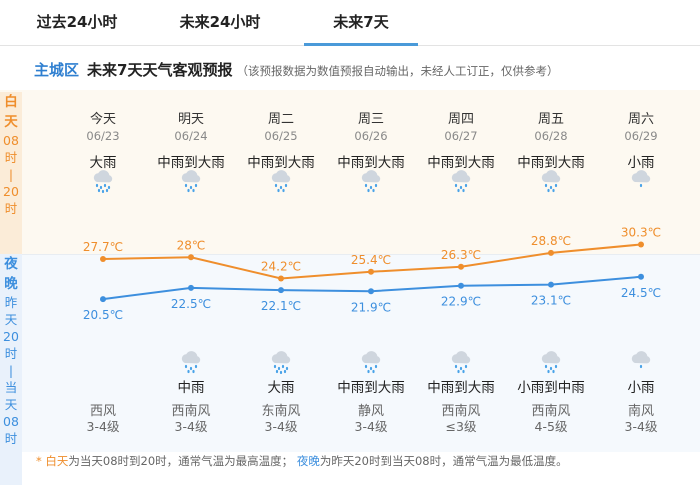 Image resolution: width=700 pixels, height=485 pixels. I want to click on footnote-night-key: 夜晚, so click(308, 461).